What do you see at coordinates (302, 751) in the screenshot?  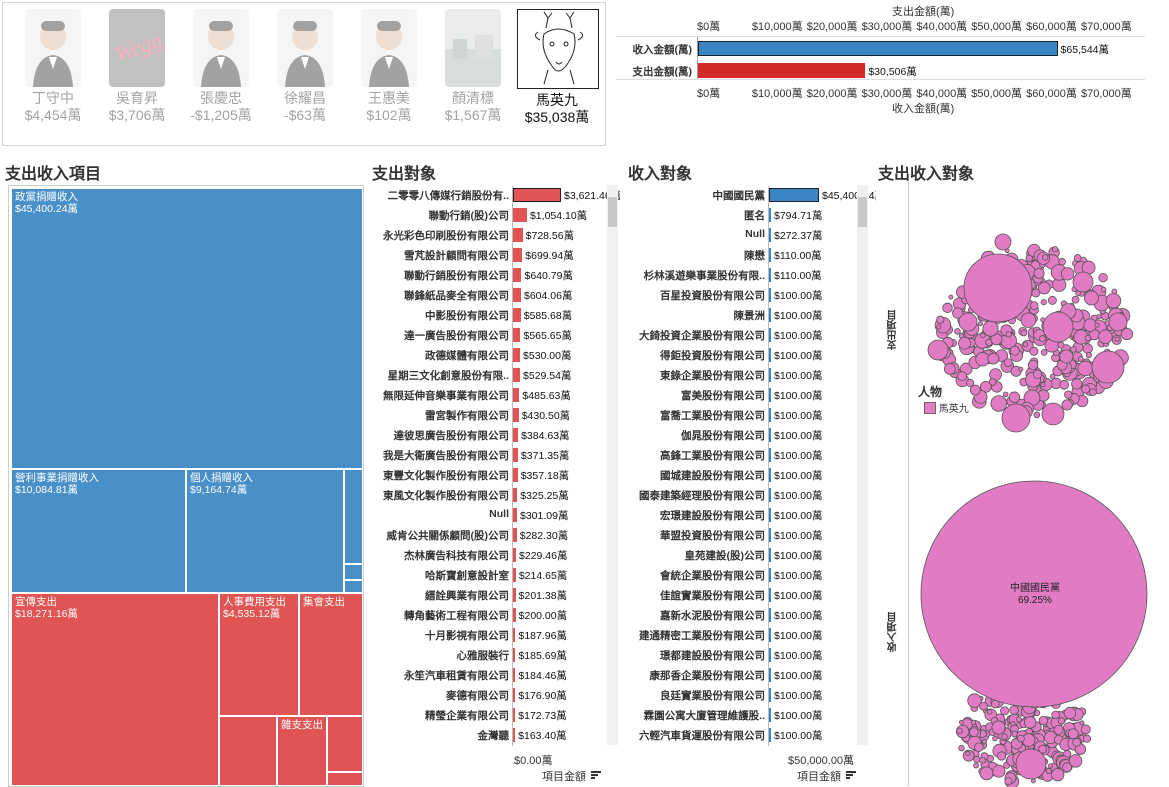 I see `treemap-cell: 雜支支出` at bounding box center [302, 751].